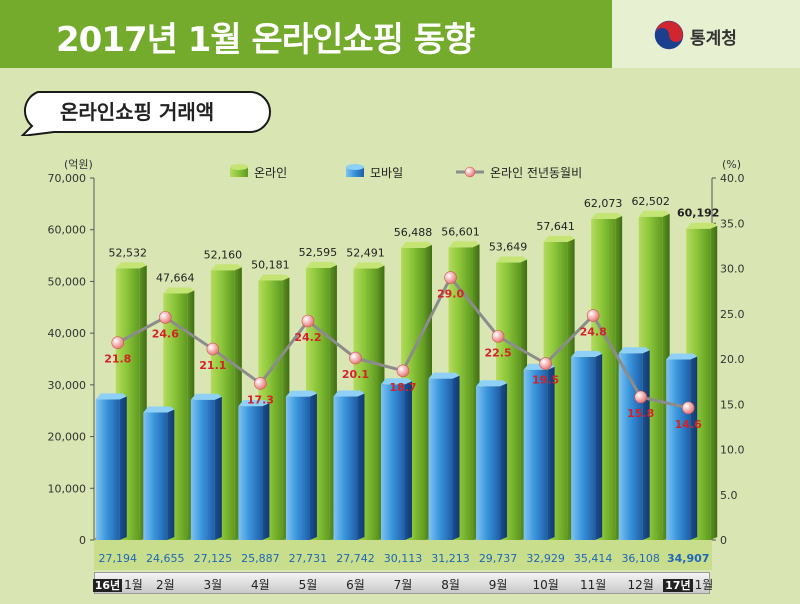 The image size is (800, 604). Describe the element at coordinates (67, 281) in the screenshot. I see `left-tick-label: 50,000` at that location.